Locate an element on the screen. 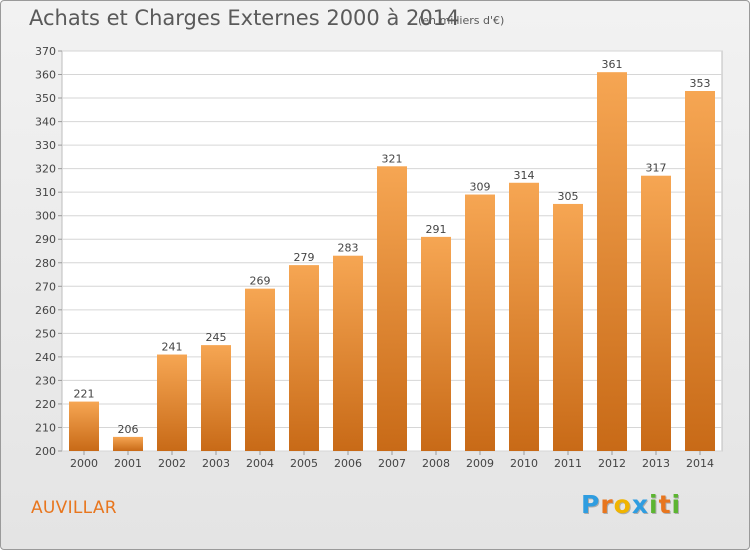 This screenshot has width=750, height=550. x-tick-label: 2003 is located at coordinates (216, 463).